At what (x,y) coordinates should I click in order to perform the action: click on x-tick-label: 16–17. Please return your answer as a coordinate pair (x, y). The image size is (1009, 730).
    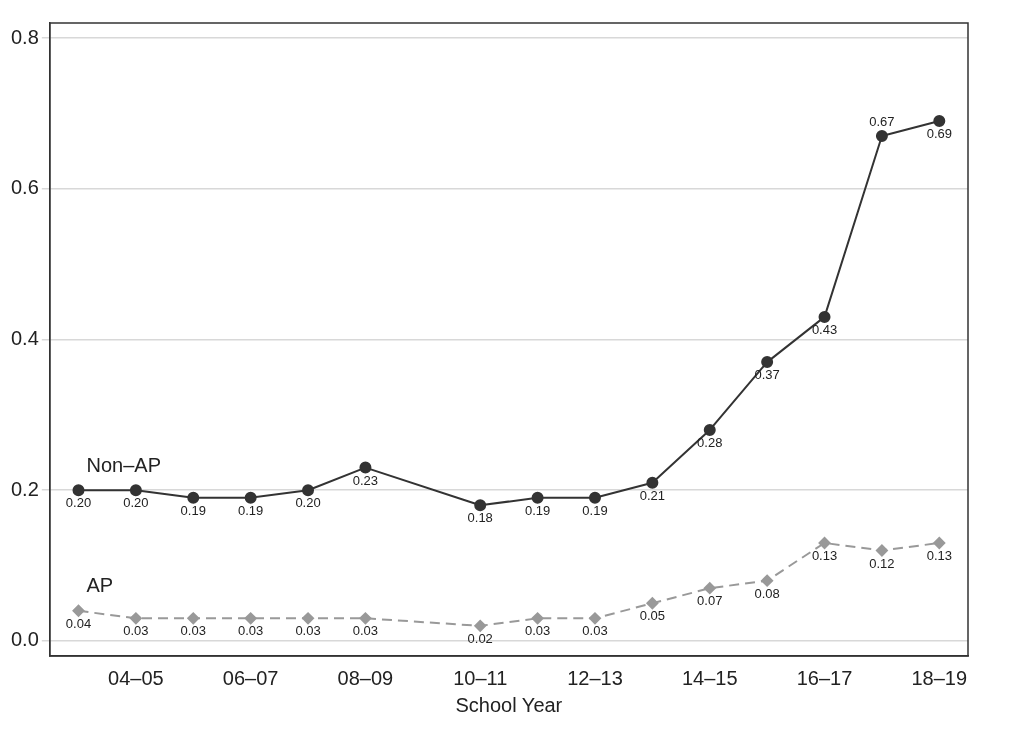
    Looking at the image, I should click on (824, 677).